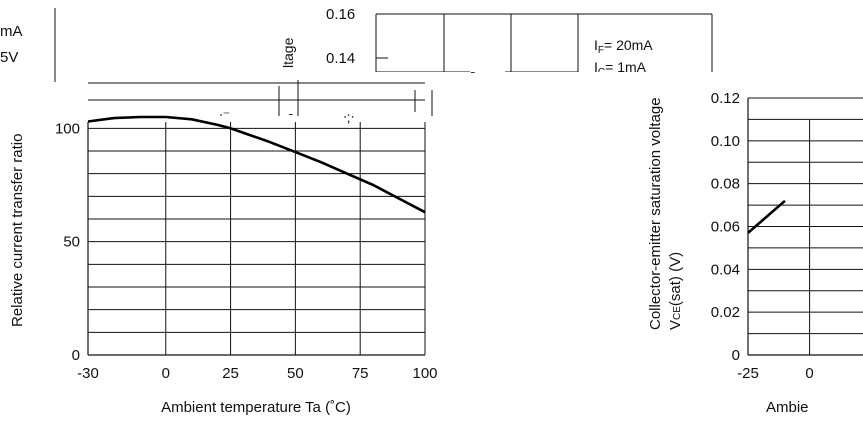 The width and height of the screenshot is (863, 423). I want to click on left-legend-box: mA 5V, so click(28, 45).